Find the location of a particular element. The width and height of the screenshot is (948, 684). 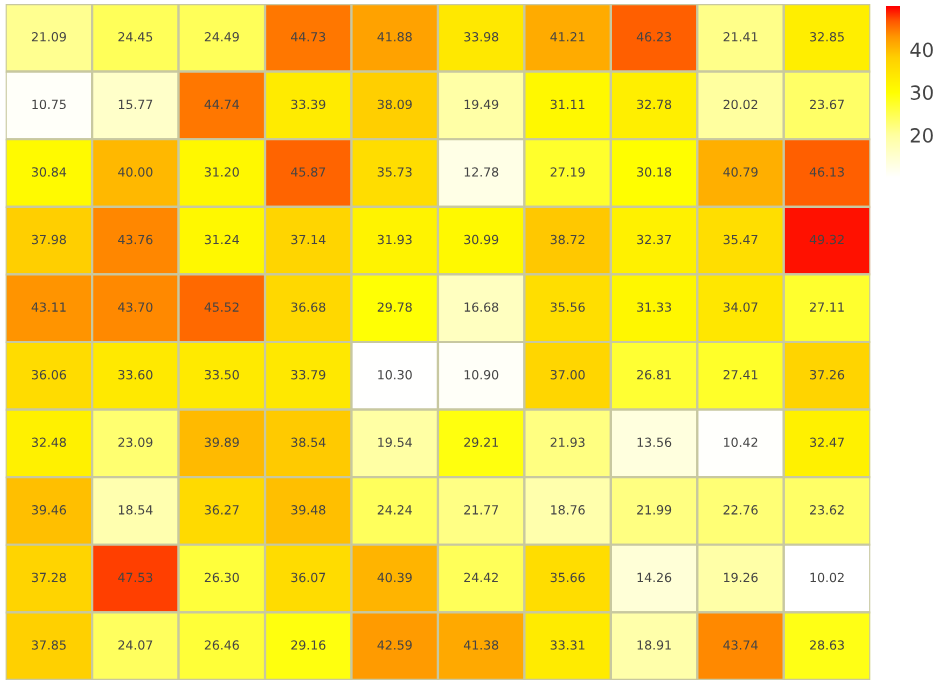

color-bar-label: 20 is located at coordinates (921, 135).